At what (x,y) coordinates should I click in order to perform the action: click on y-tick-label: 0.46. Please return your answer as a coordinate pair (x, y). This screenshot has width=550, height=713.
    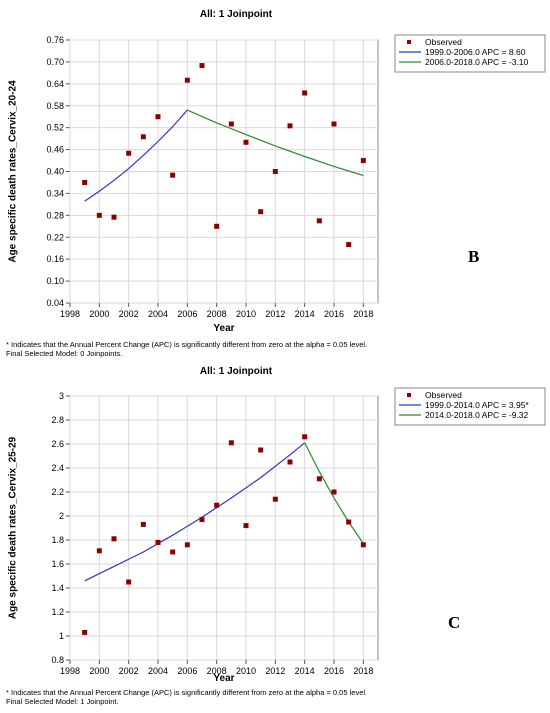
    Looking at the image, I should click on (55, 150).